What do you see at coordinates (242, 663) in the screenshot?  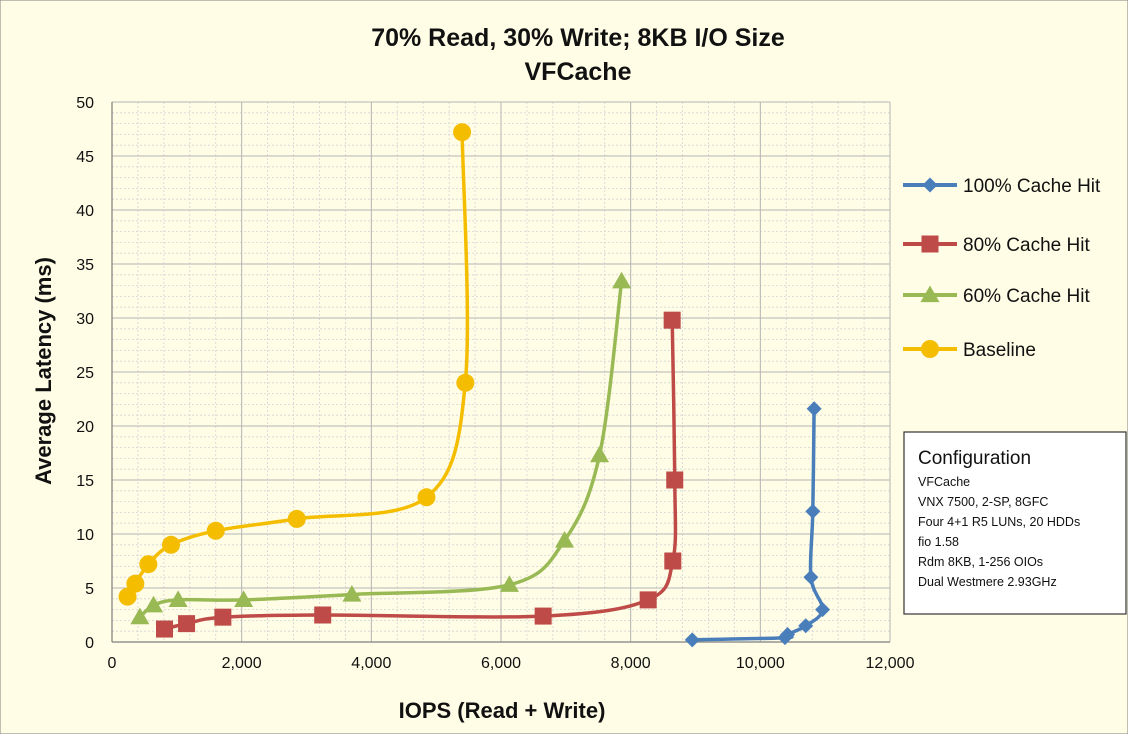 I see `x-tick-label: 2,000` at bounding box center [242, 663].